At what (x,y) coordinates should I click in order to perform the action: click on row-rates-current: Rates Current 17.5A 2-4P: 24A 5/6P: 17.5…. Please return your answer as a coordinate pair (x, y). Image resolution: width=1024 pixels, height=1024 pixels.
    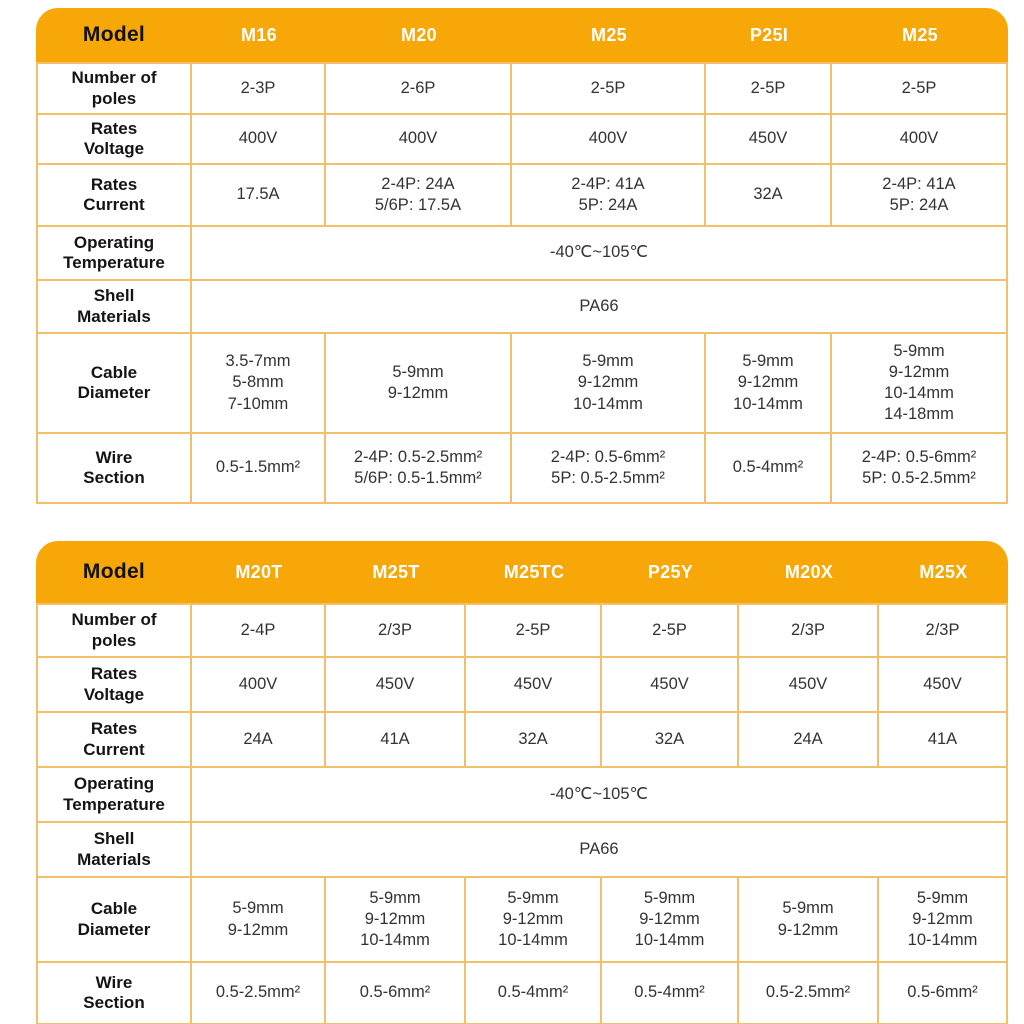
    Looking at the image, I should click on (522, 196).